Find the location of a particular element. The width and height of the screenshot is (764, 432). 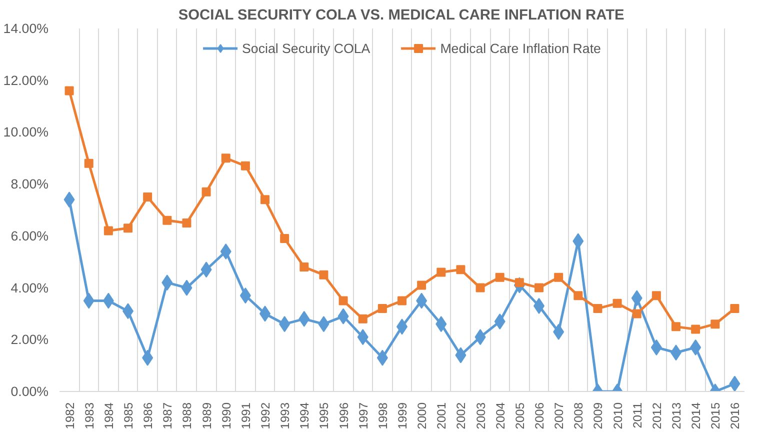

y-tick-label: 0.00% is located at coordinates (29, 391).